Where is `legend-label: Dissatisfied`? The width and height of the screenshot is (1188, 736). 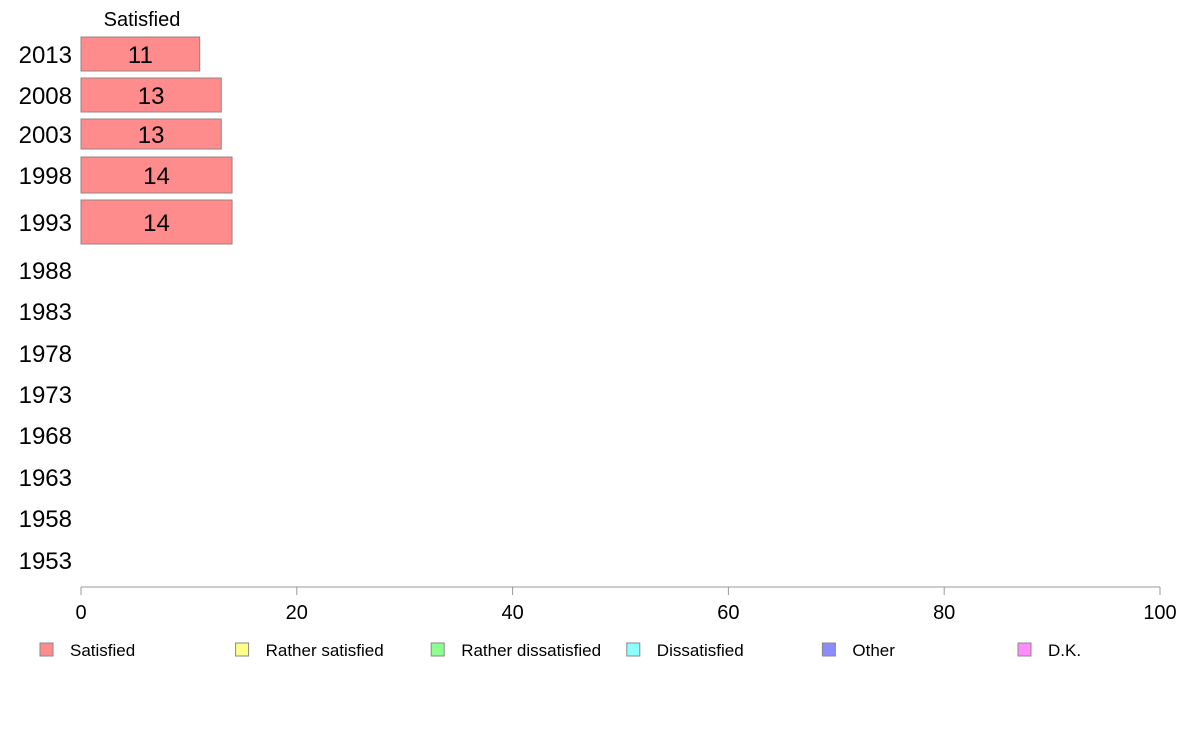
legend-label: Dissatisfied is located at coordinates (700, 650).